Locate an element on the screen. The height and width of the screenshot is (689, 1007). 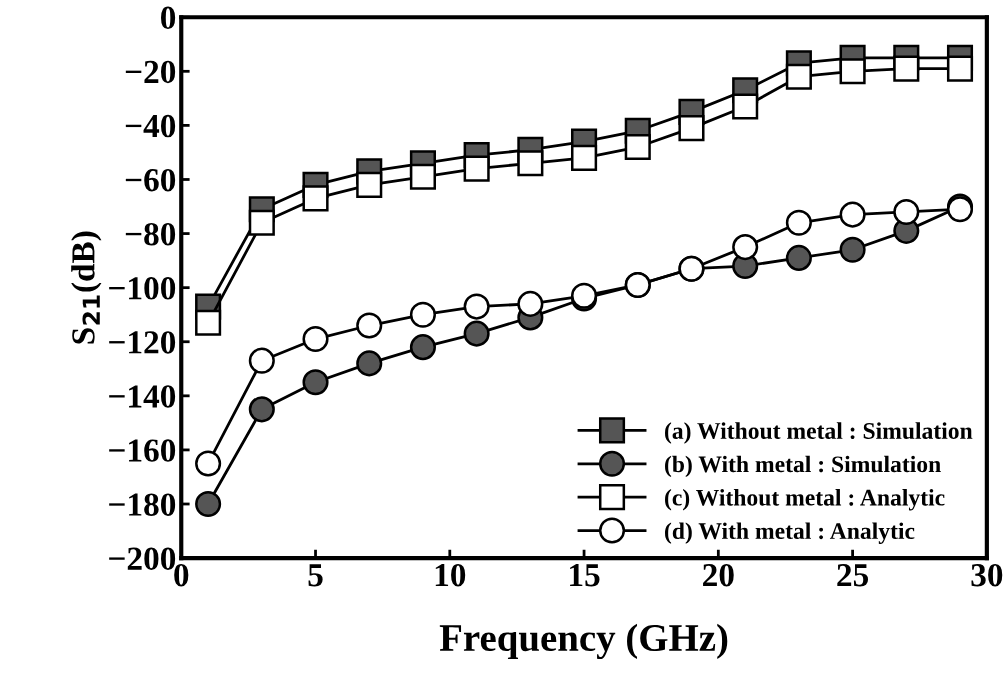
x-tick-label: 20 is located at coordinates (718, 575).